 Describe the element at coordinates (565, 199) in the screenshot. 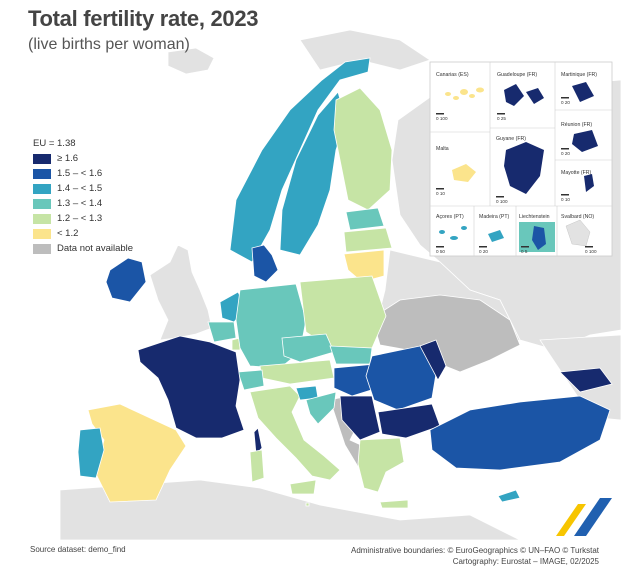

I see `scale-mayotte: 0 10` at that location.